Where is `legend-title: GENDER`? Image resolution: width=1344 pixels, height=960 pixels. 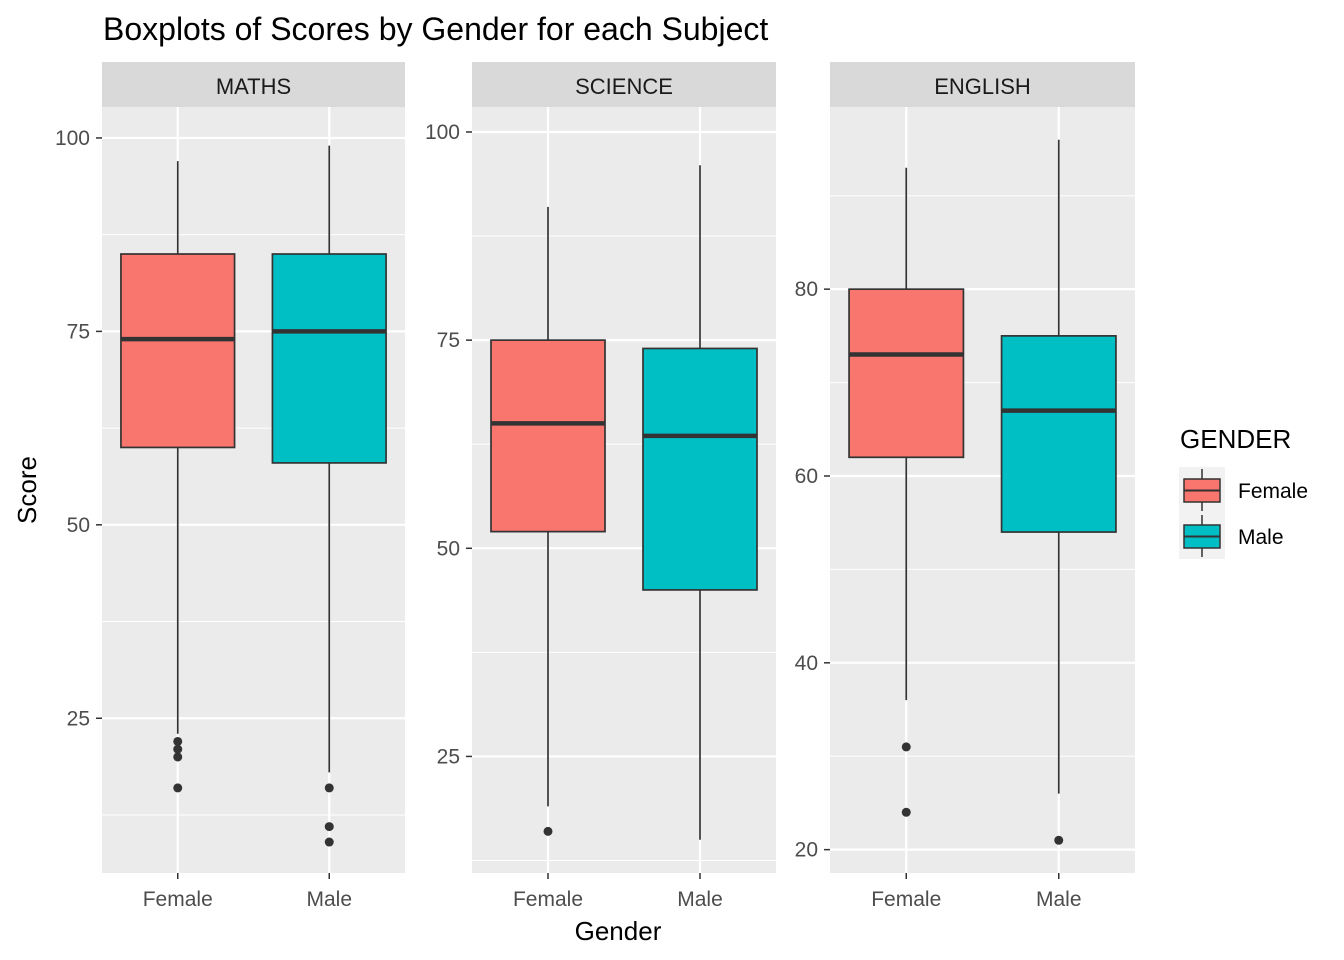 legend-title: GENDER is located at coordinates (1235, 439).